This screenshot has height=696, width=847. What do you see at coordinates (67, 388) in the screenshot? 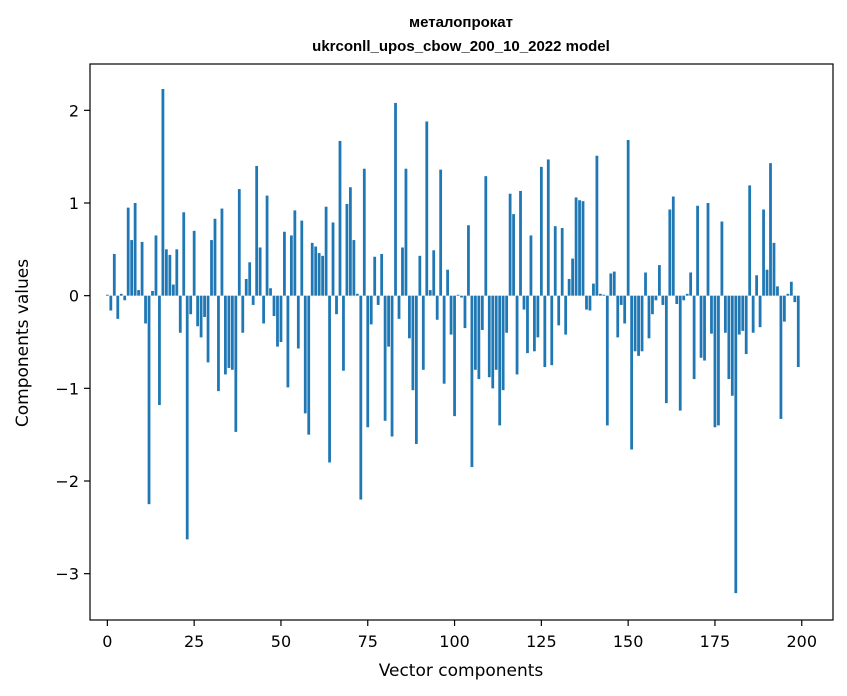
I see `y-tick-label: −1` at bounding box center [67, 388].